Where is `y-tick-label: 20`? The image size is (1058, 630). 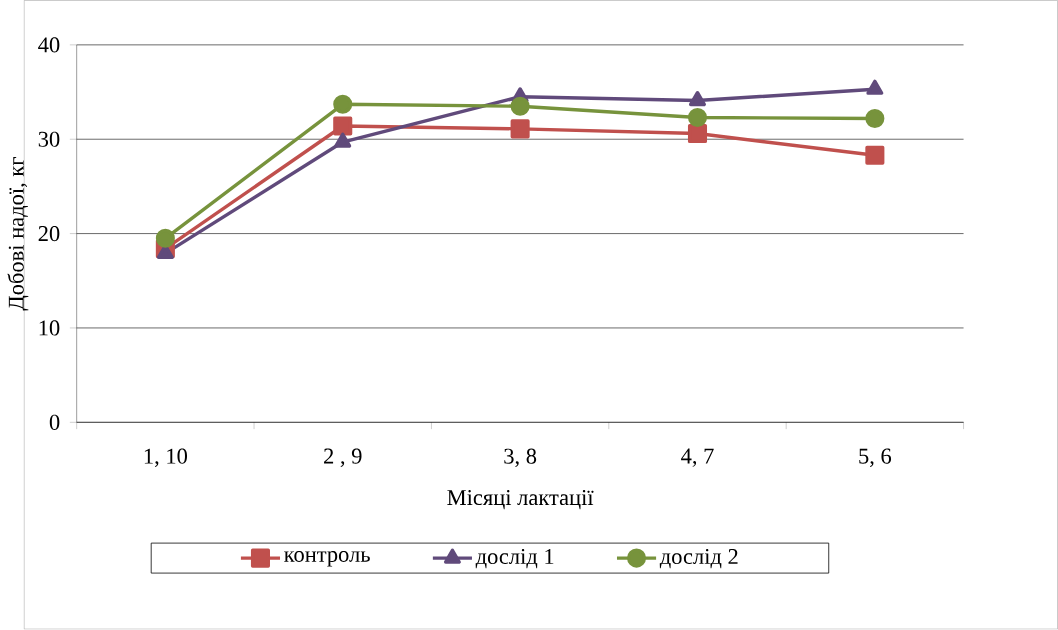
y-tick-label: 20 is located at coordinates (49, 234).